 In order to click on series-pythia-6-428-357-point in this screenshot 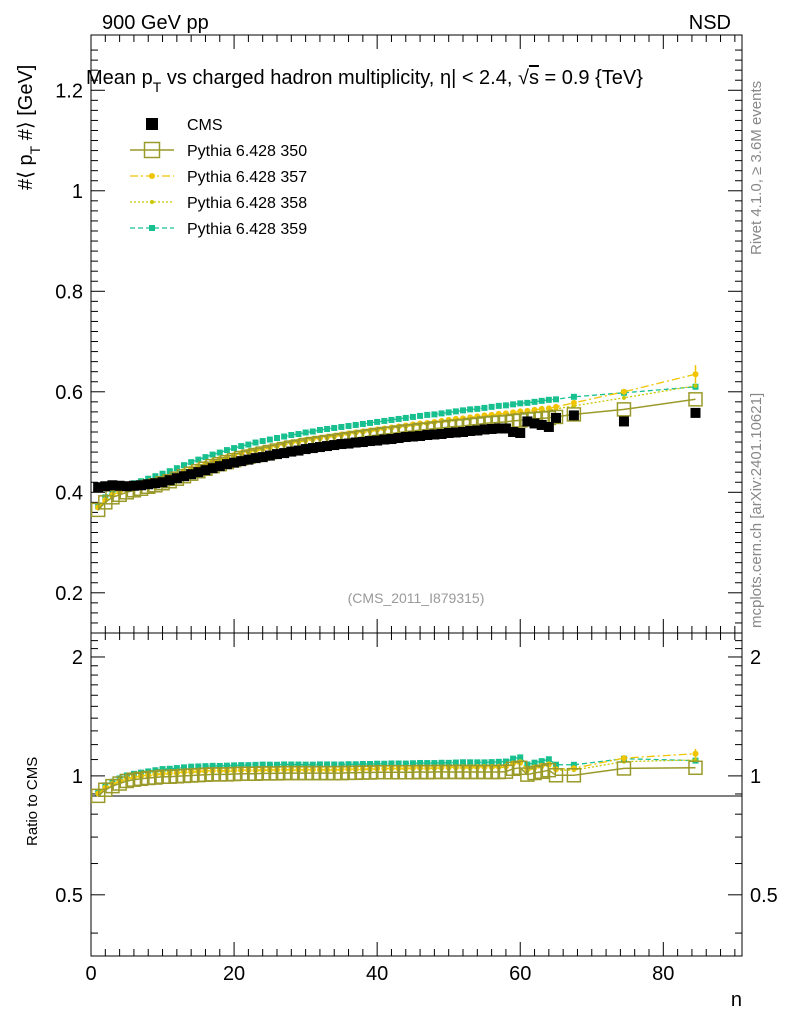, I will do `click(573, 402)`.